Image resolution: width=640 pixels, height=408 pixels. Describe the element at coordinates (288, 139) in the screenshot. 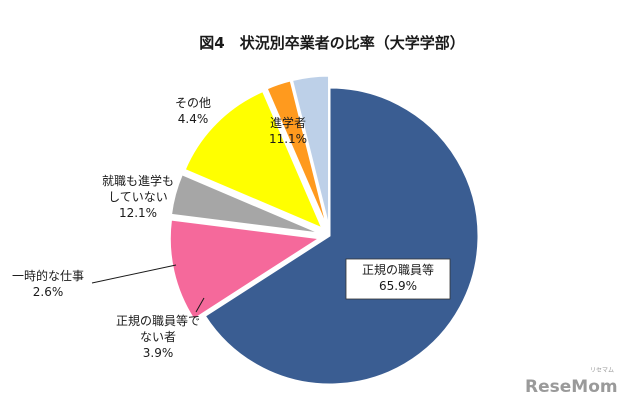

I see `slice-value-1: 11.1%` at that location.